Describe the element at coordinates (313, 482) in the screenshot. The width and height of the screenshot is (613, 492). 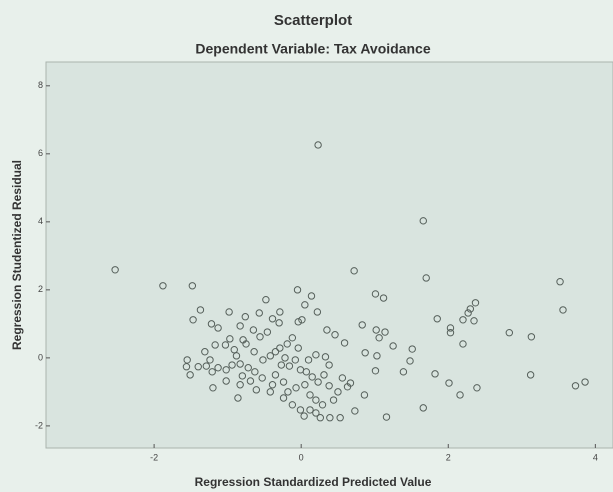
I see `x-axis-label: Regression Standardized Predicted Value` at that location.